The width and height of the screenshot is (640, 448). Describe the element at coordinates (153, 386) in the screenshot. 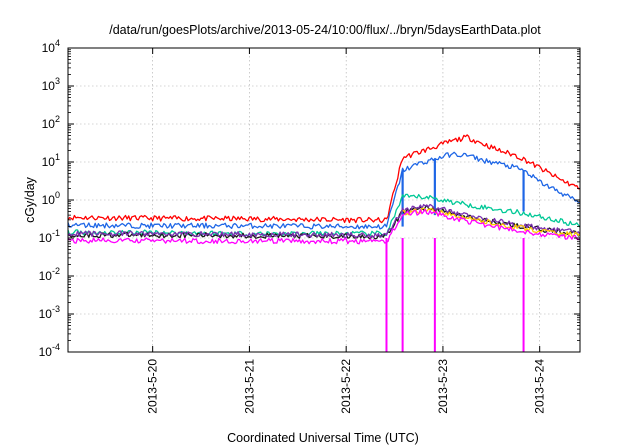

I see `x-tick-label: 2013-5-20` at that location.